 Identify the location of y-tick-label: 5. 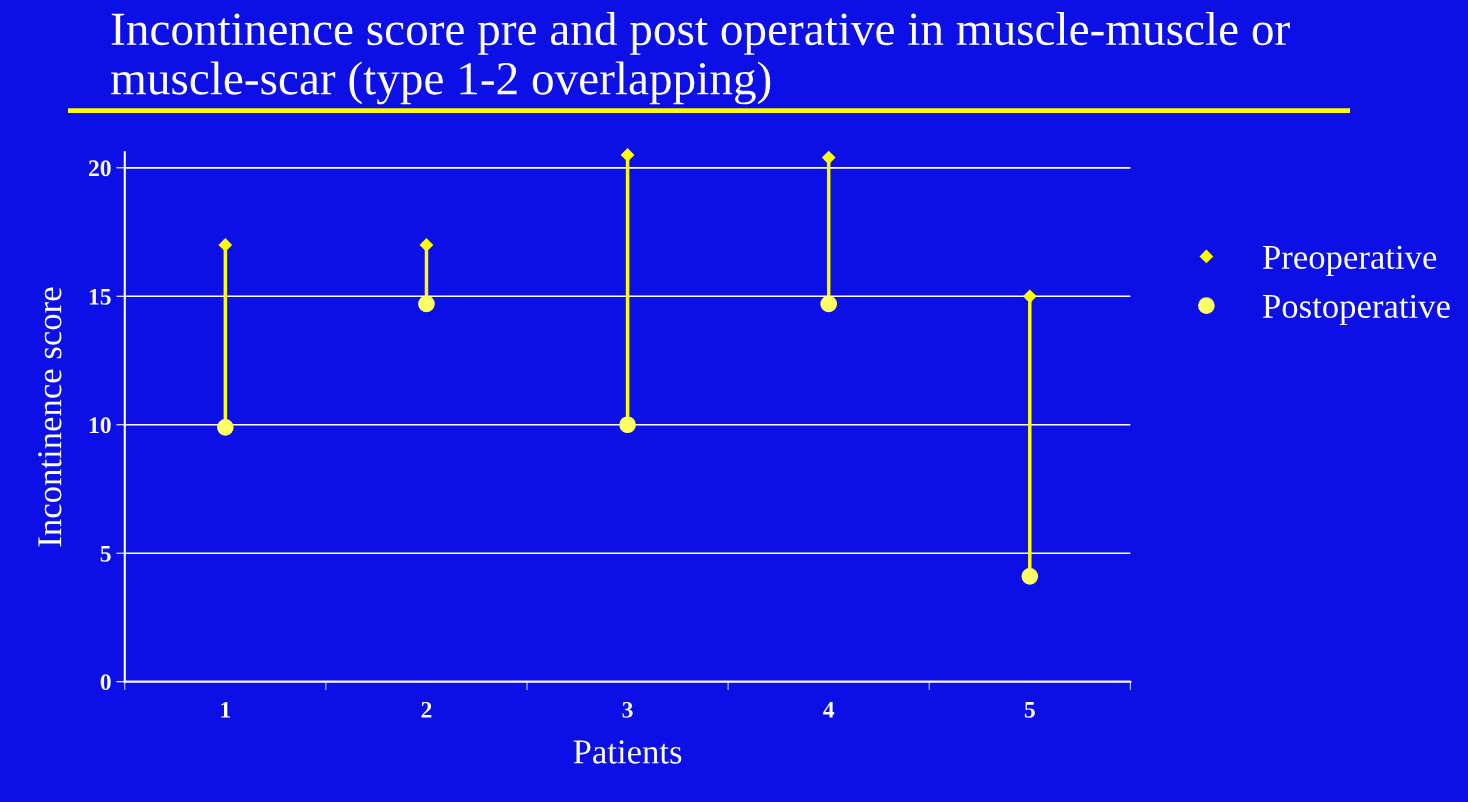
(105, 553).